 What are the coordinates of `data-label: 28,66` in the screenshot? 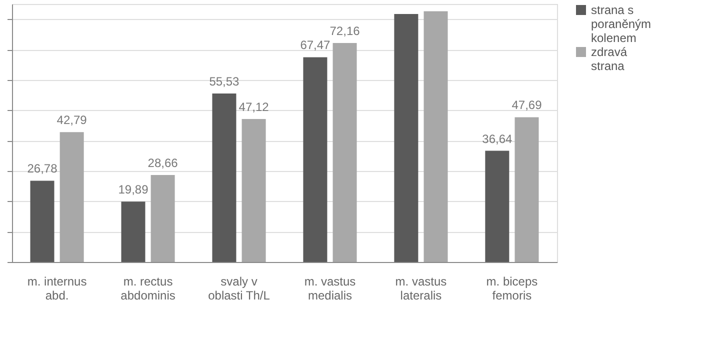 It's located at (163, 163).